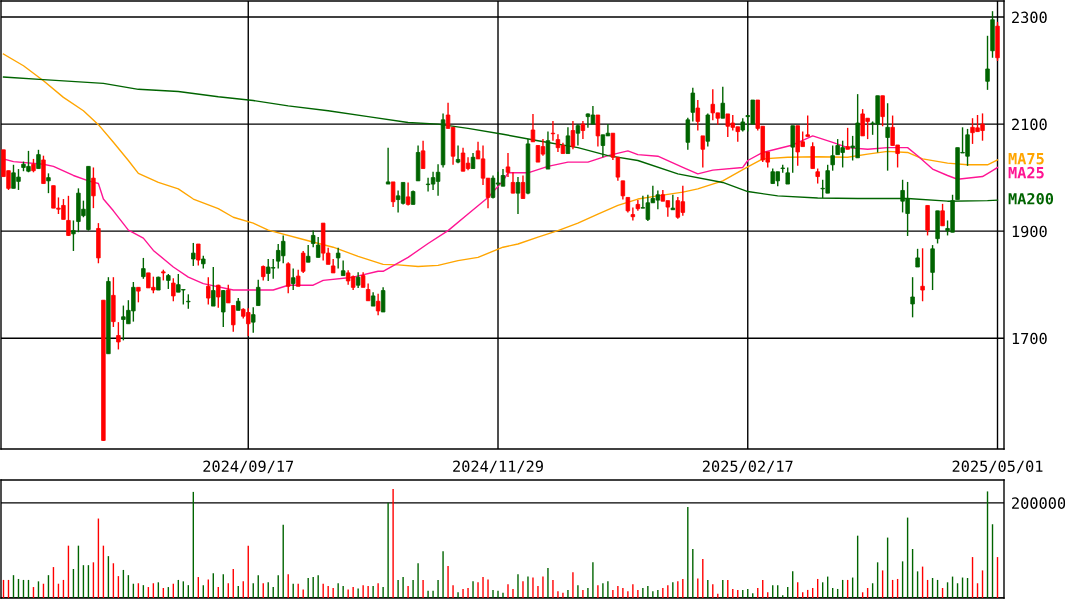  Describe the element at coordinates (1029, 17) in the screenshot. I see `y-tick-label: 2300` at that location.